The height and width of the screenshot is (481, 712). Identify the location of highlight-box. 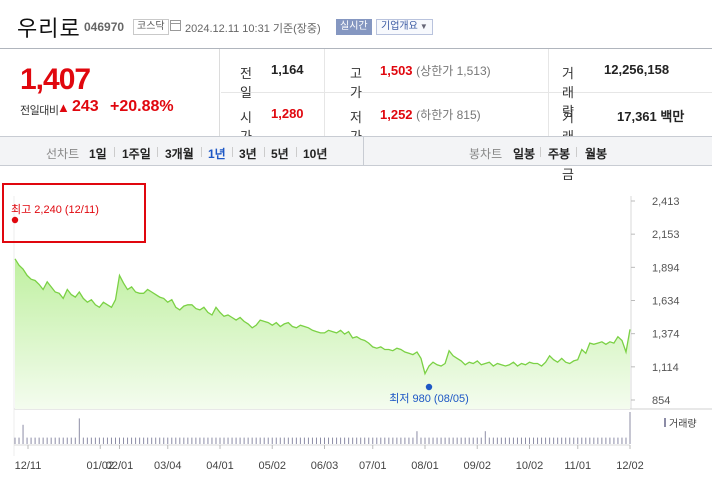
(74, 213).